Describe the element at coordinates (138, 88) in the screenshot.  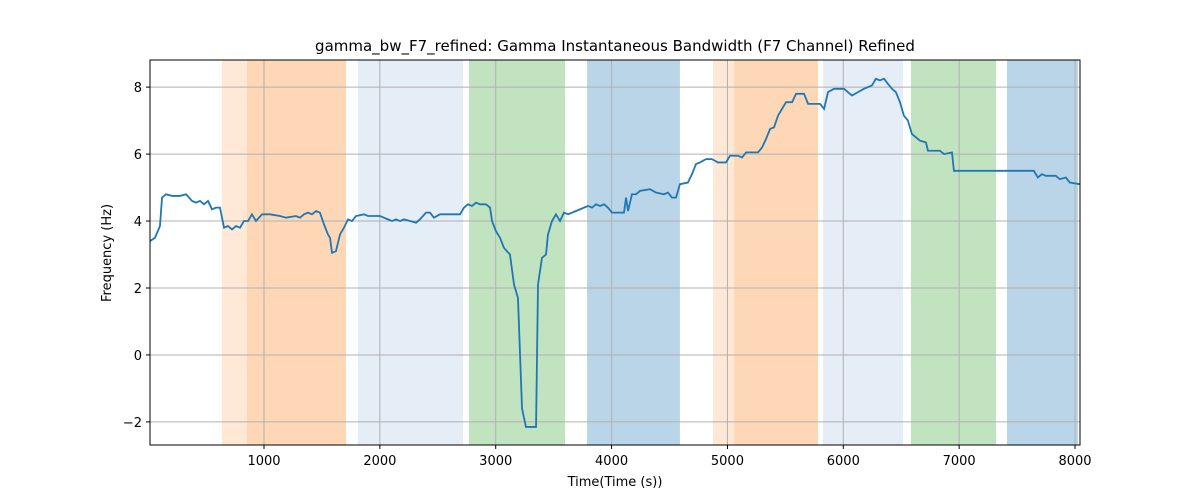
I see `y-tick-label: 8` at that location.